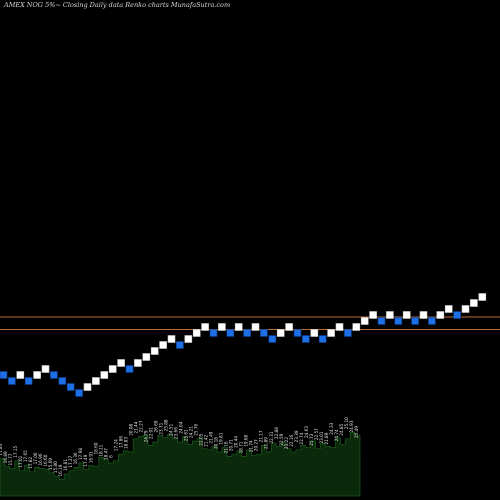 Image resolution: width=500 pixels, height=500 pixels. I want to click on volume-label: 25.61, so click(186, 435).